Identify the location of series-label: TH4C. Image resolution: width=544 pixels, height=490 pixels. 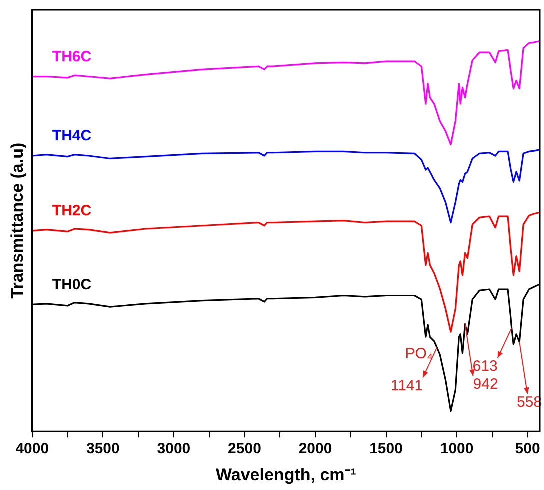
(72, 136).